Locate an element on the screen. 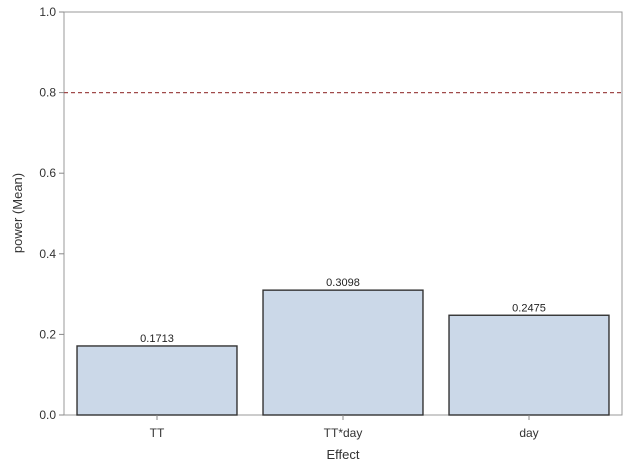 This screenshot has width=632, height=469. y-tick-label: 0.4 is located at coordinates (47, 254).